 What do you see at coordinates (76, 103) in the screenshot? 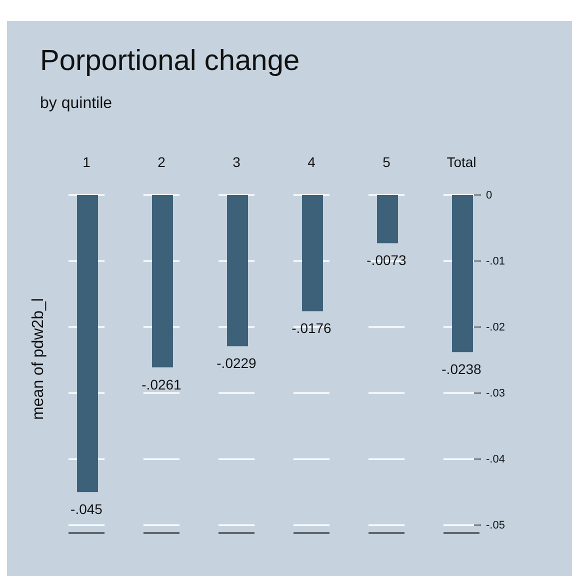
I see `chart-subtitle: by quintile` at bounding box center [76, 103].